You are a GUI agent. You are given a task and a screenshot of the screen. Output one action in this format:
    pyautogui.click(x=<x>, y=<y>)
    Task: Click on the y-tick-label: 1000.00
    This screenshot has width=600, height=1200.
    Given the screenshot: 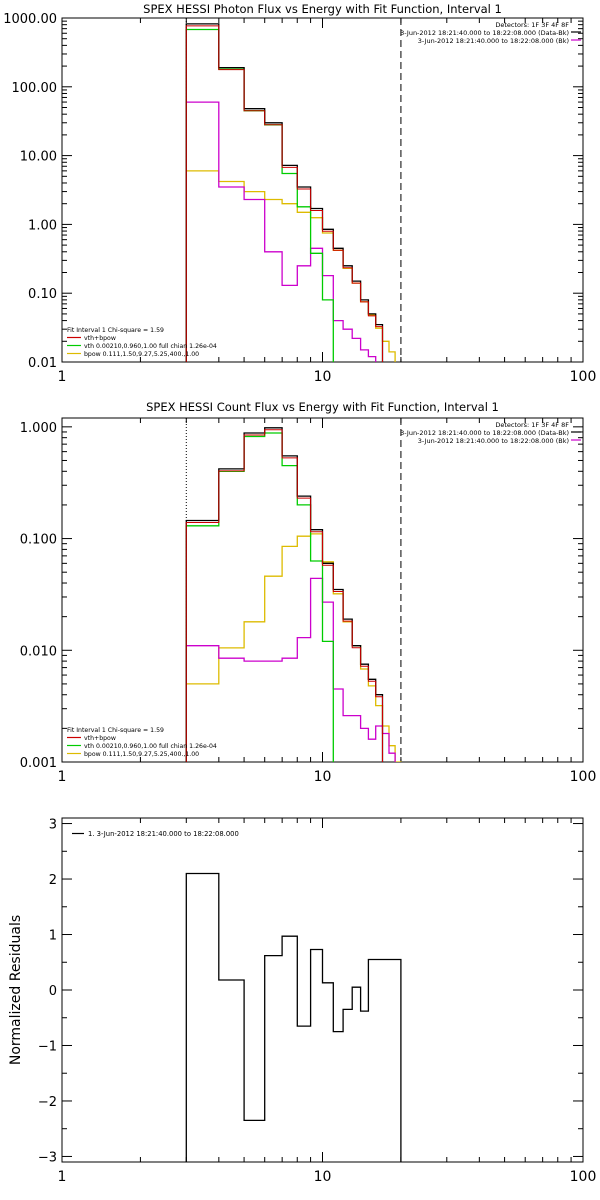 What is the action you would take?
    pyautogui.click(x=30, y=19)
    